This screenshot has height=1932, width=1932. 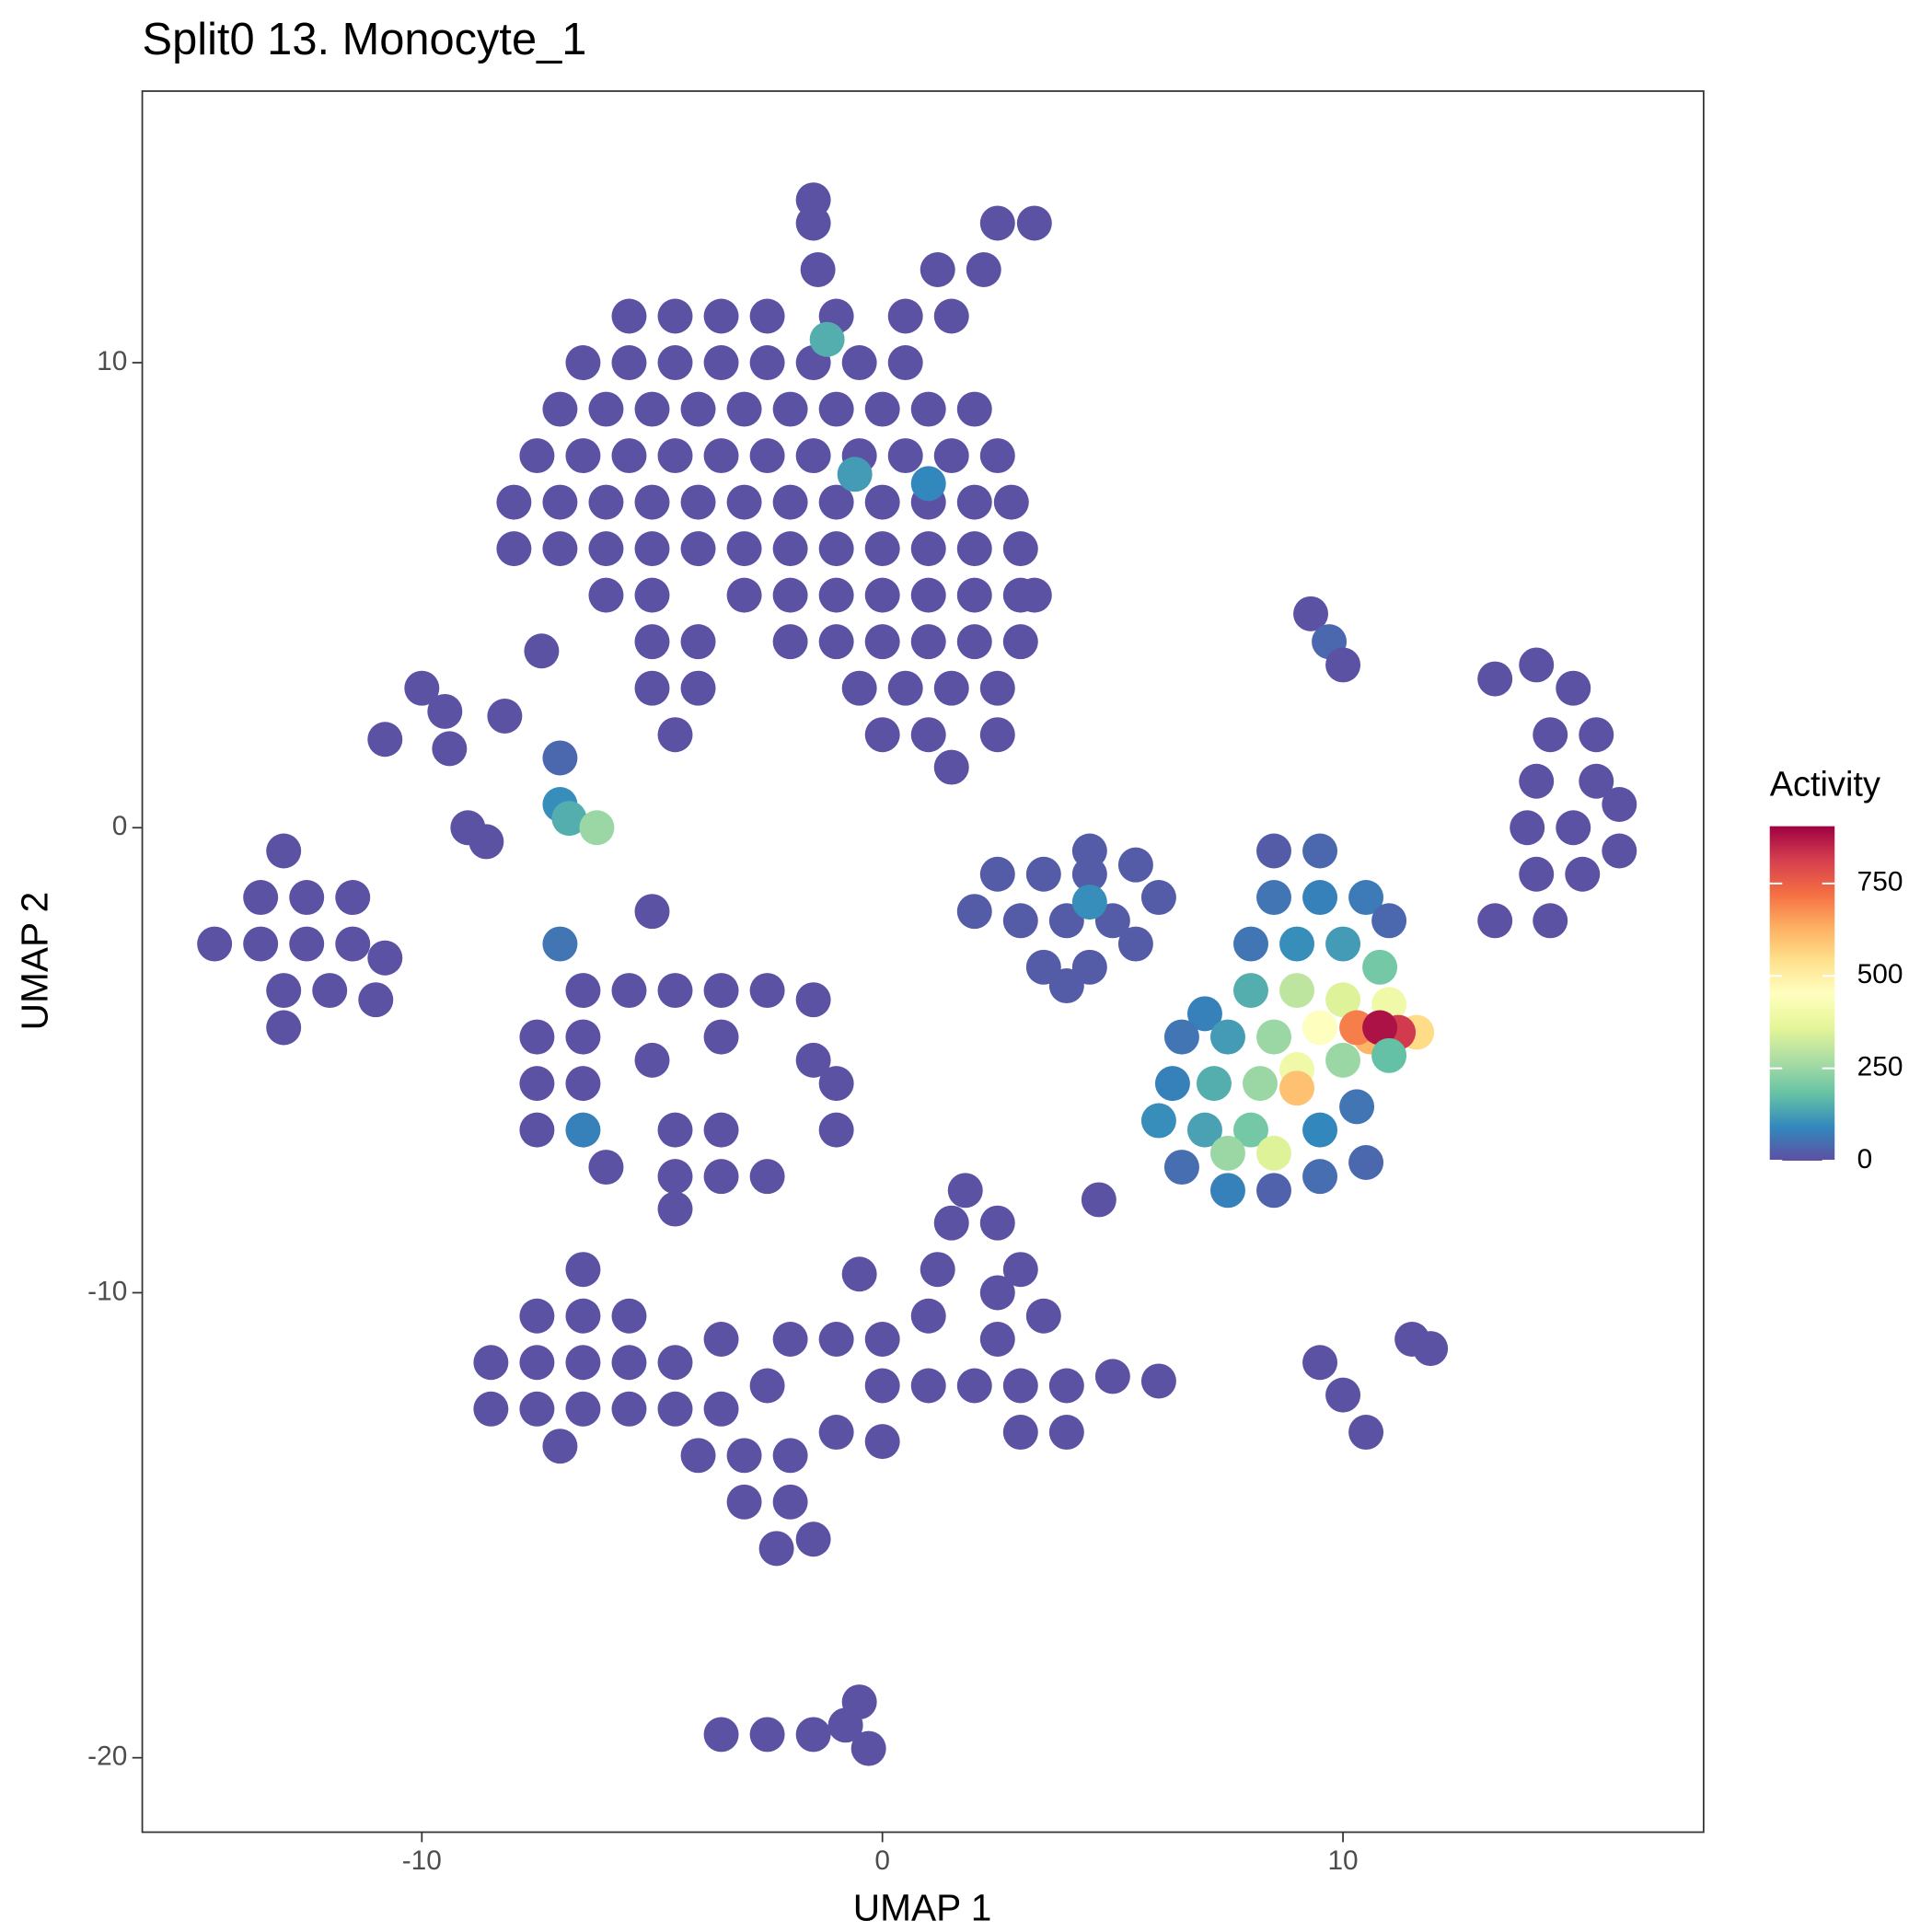 I want to click on y-tick-label: -20, so click(x=107, y=1757).